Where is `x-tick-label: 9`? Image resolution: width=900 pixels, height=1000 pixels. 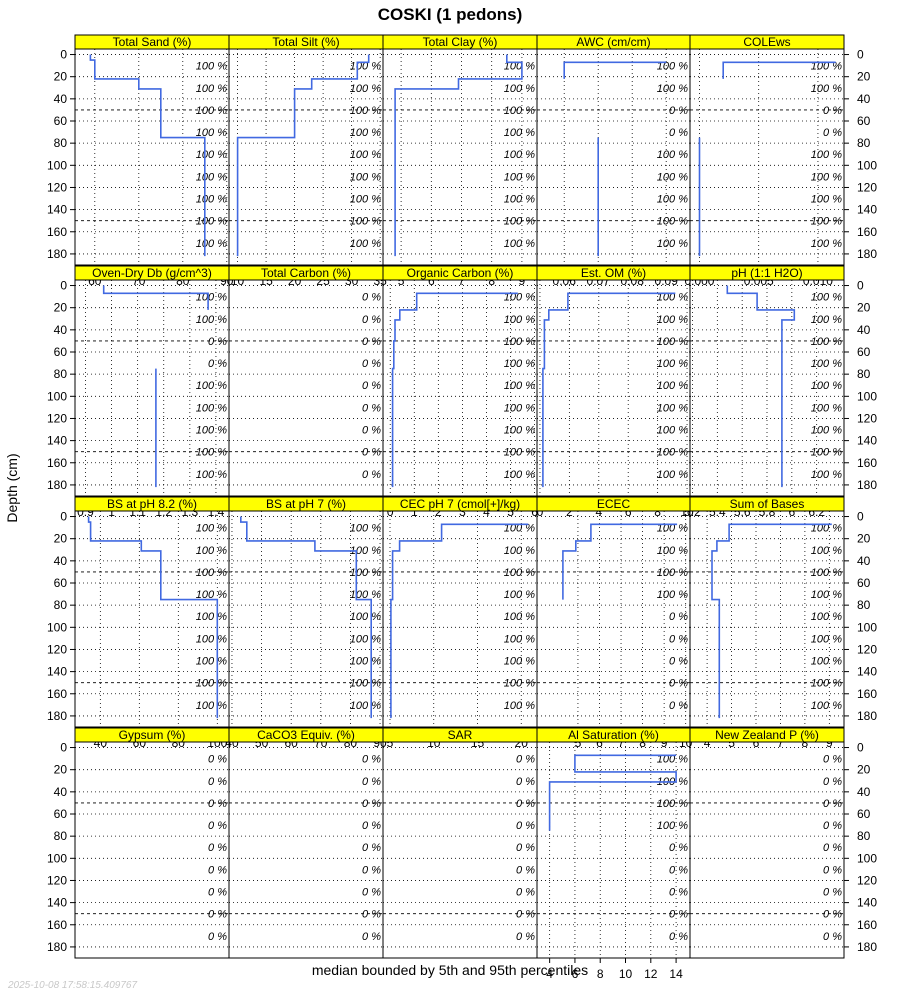 x-tick-label: 9 is located at coordinates (829, 743).